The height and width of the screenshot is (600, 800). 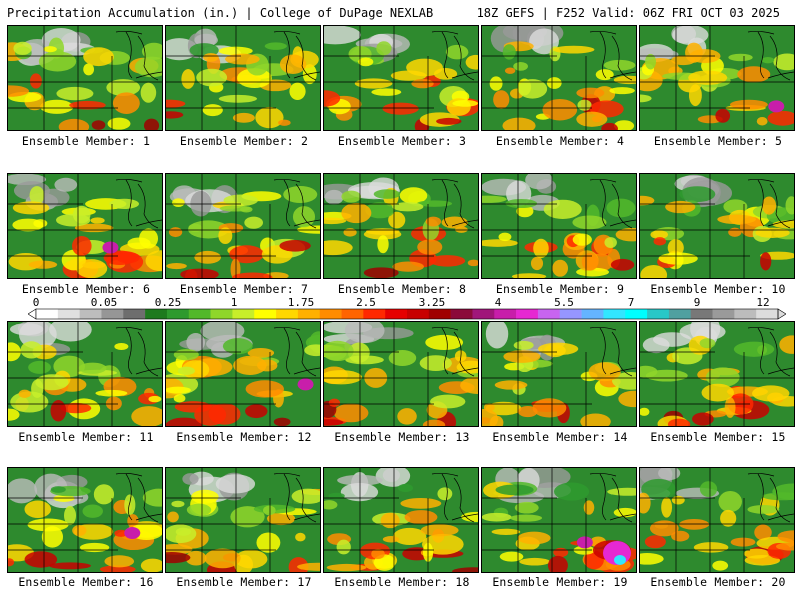 What do you see at coordinates (402, 141) in the screenshot?
I see `ensemble-member-label-3: Ensemble Member: 3` at bounding box center [402, 141].